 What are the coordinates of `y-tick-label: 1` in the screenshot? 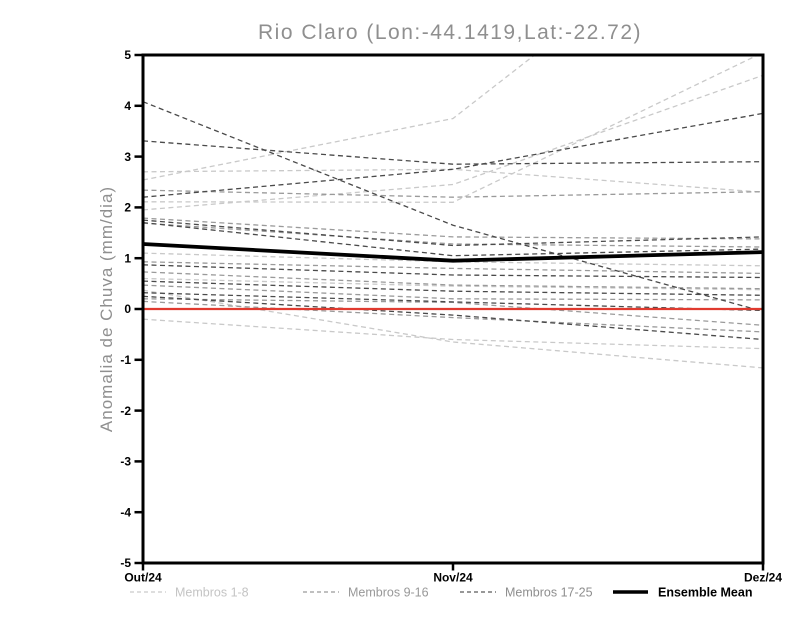 It's located at (127, 258).